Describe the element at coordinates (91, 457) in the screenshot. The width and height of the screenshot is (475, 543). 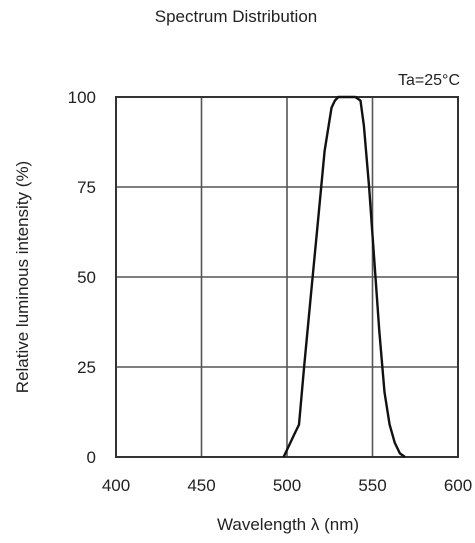
I see `y-tick-label: 0` at that location.